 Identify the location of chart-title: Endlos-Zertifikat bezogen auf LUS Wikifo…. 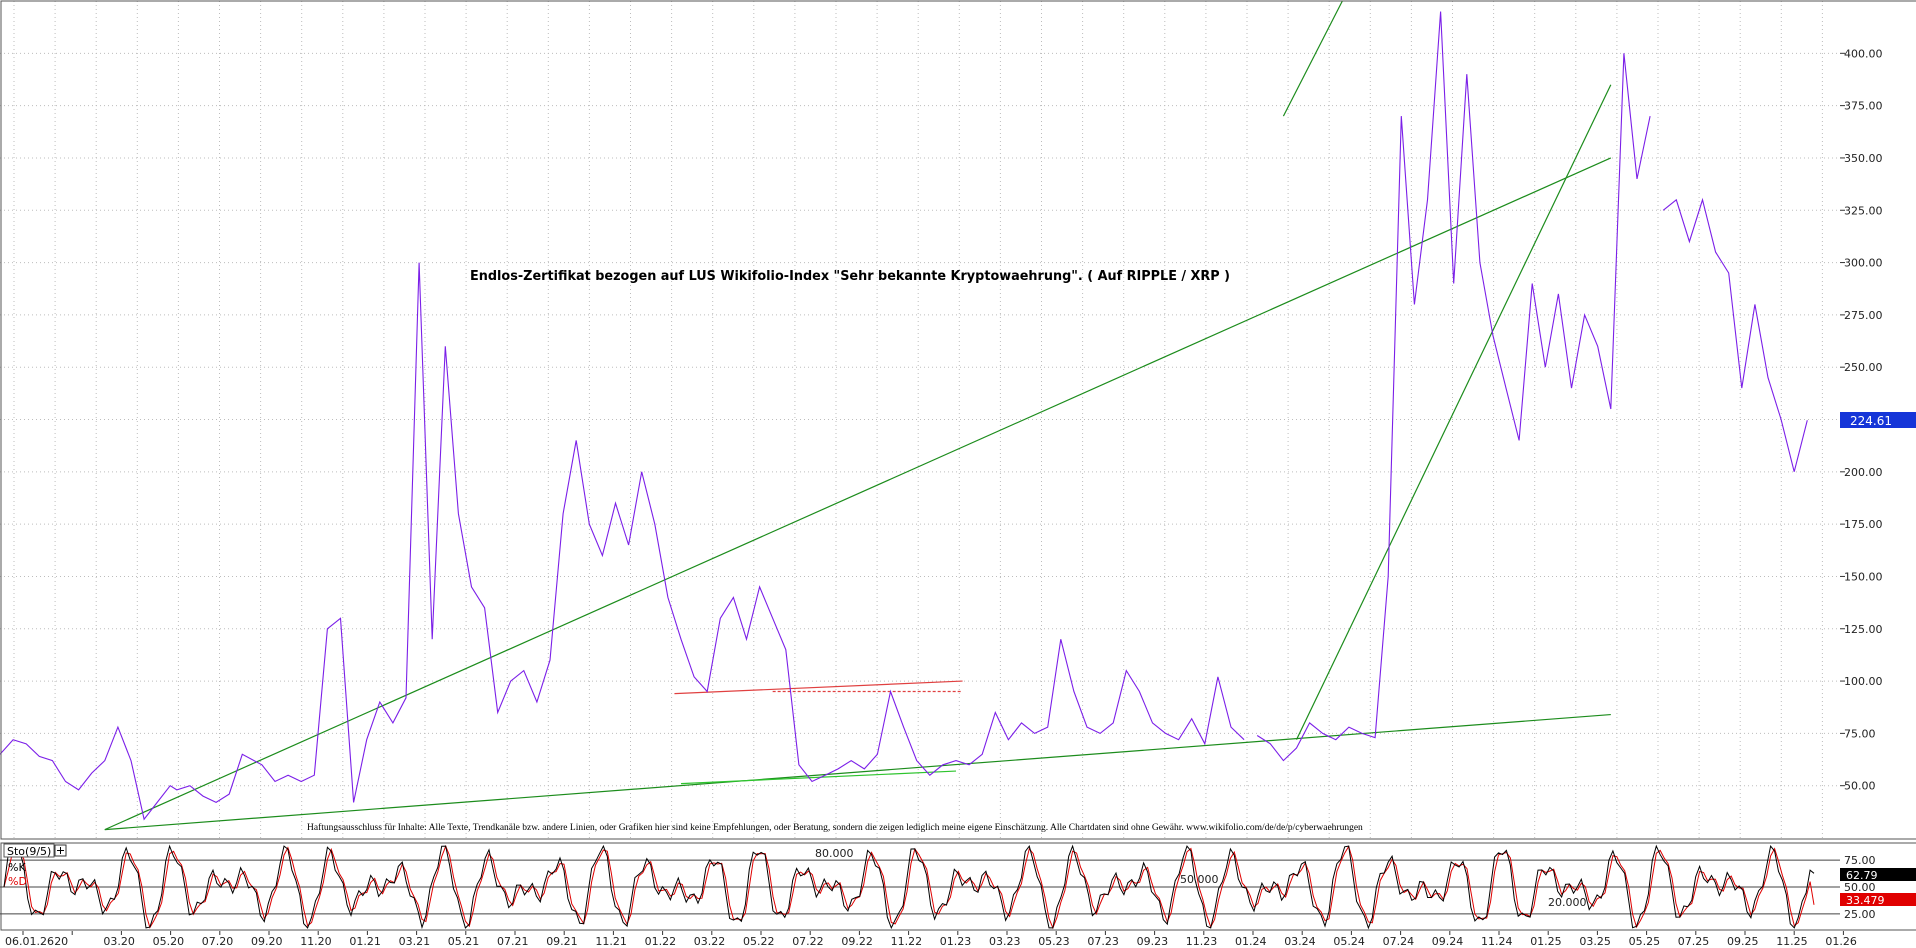
(850, 276).